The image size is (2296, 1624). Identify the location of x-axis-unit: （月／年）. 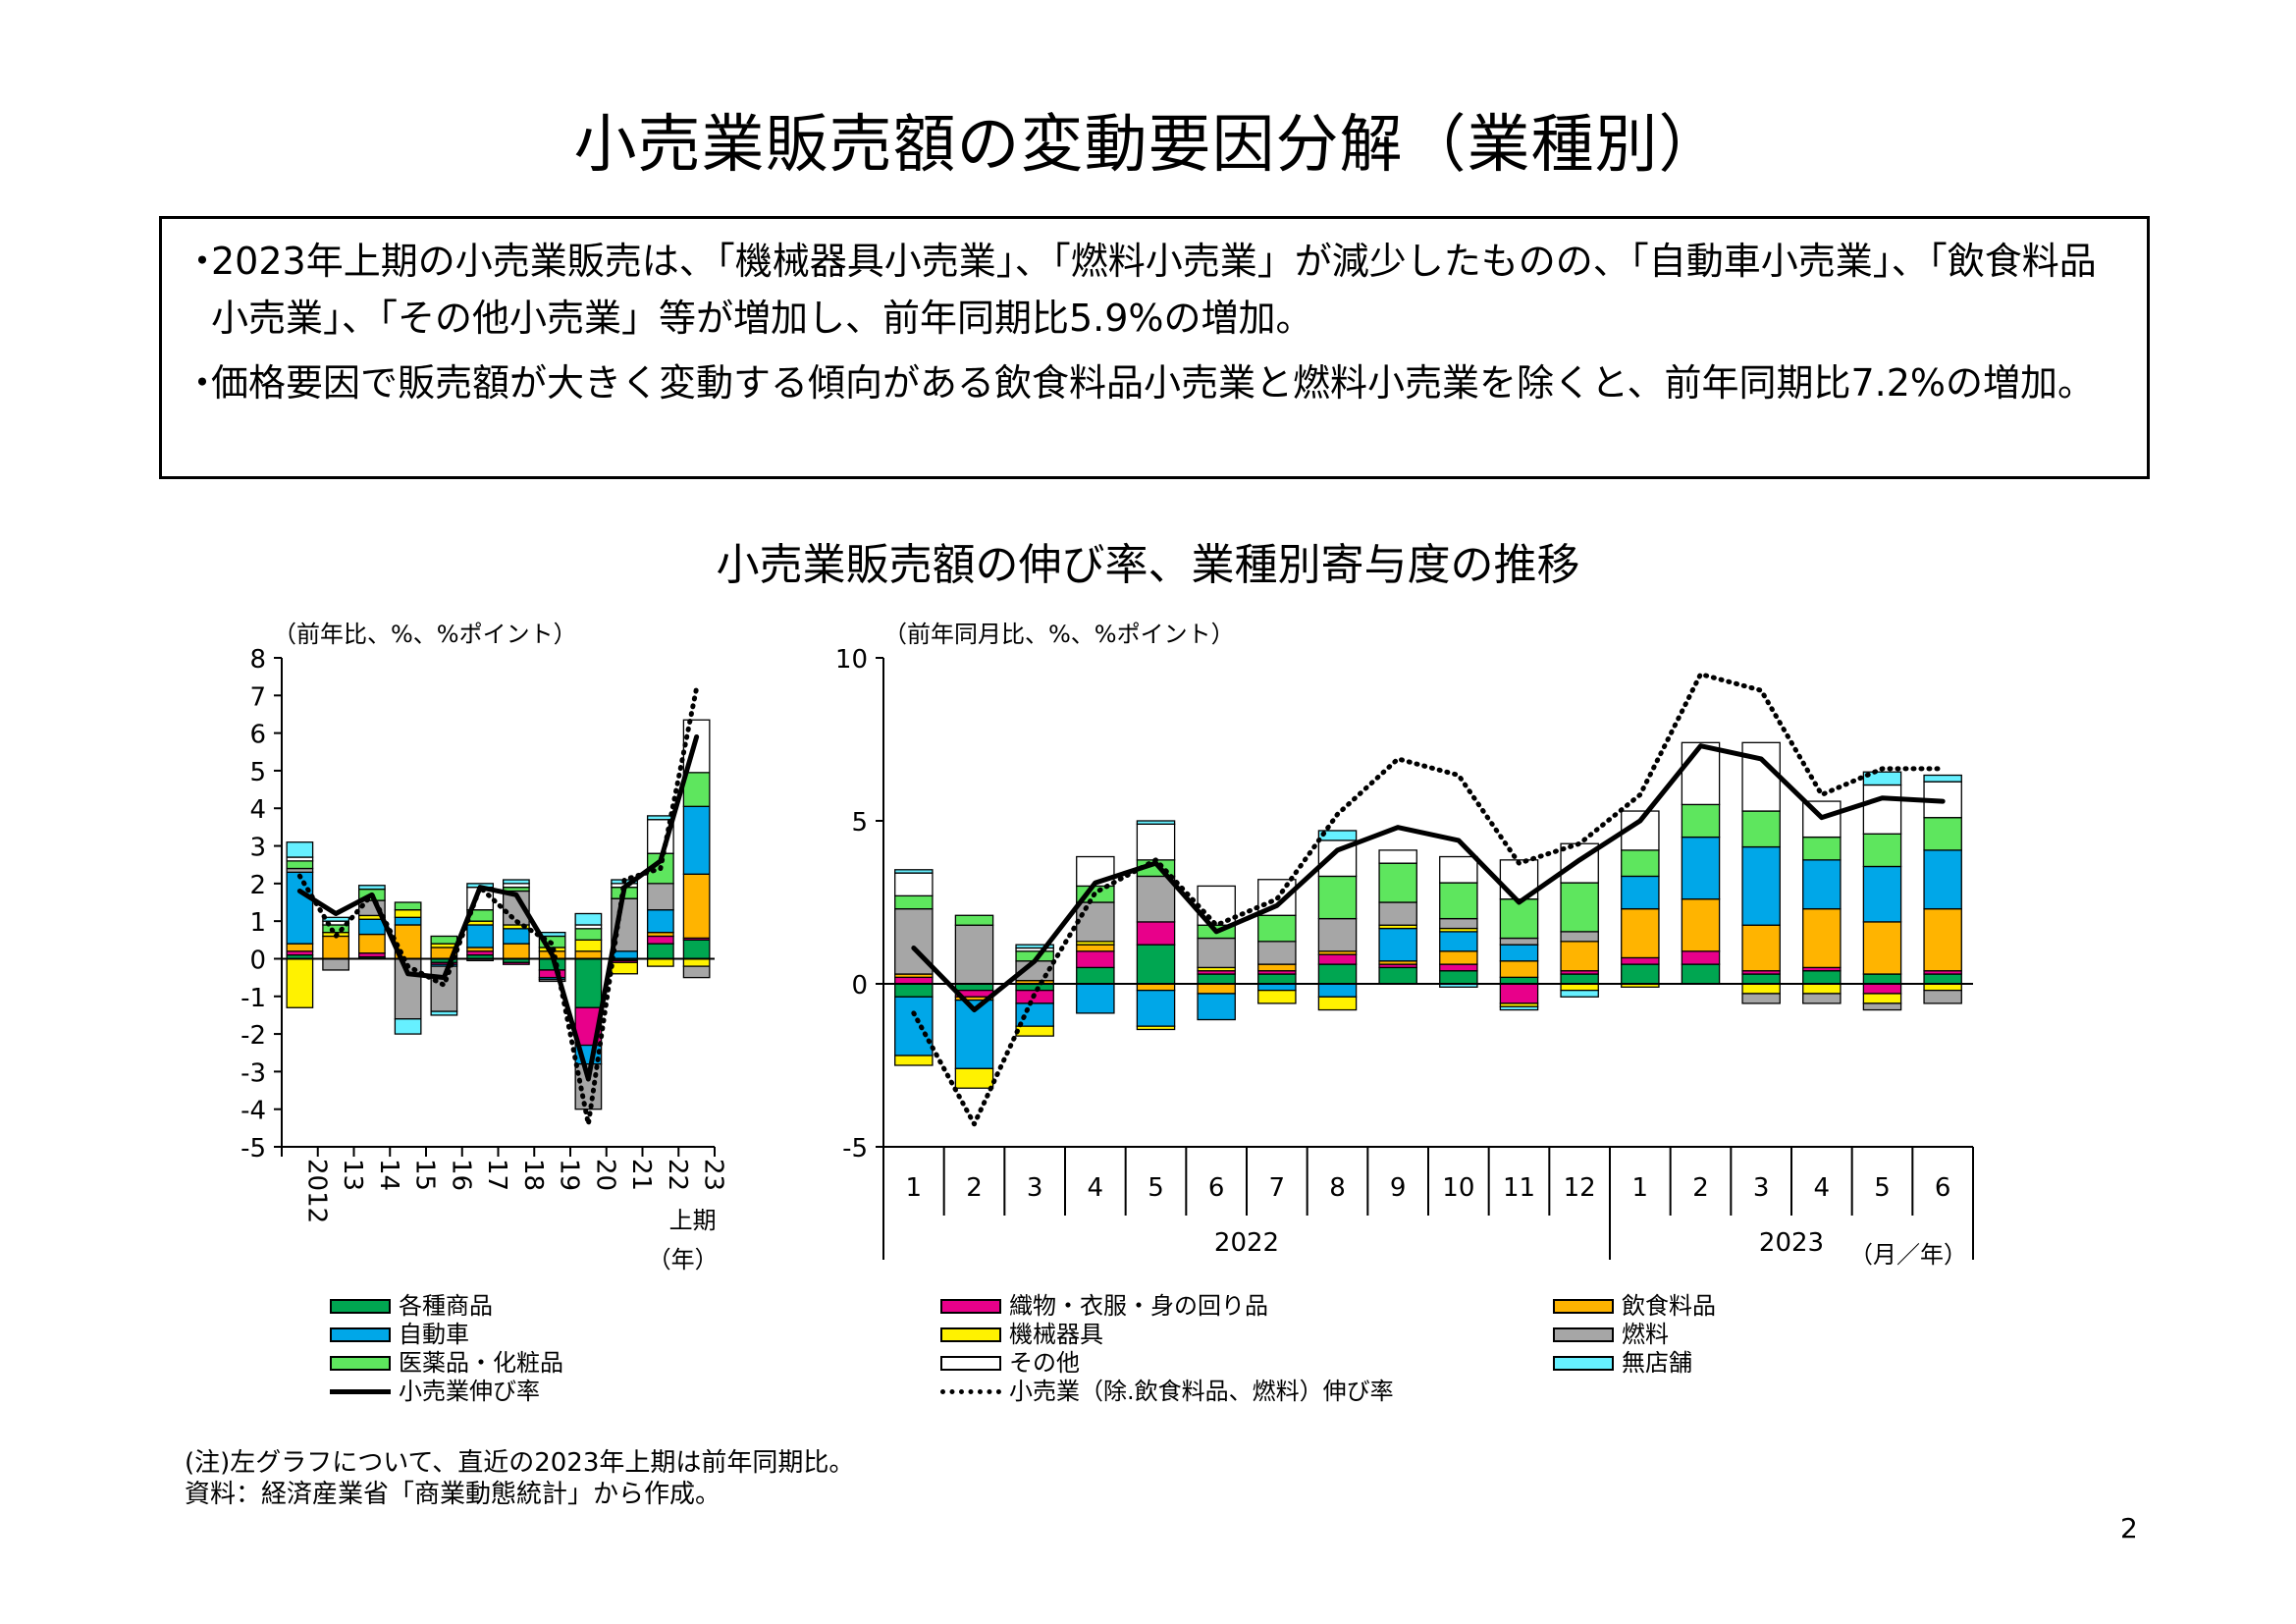
(1908, 1255).